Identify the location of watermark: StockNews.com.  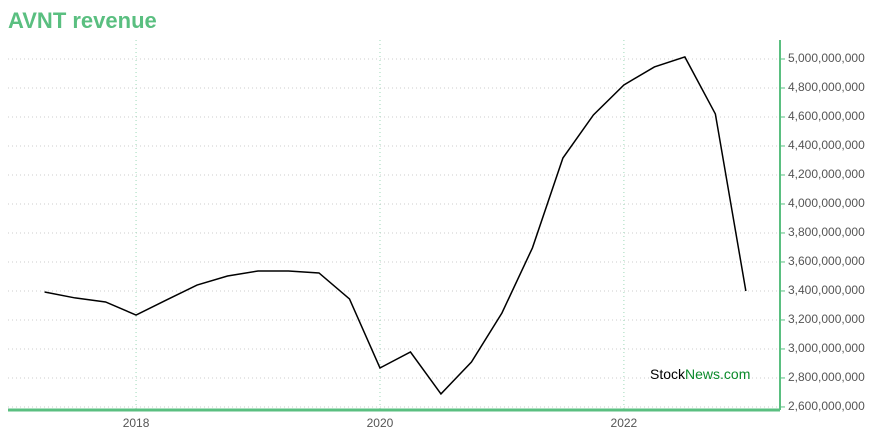
(700, 374).